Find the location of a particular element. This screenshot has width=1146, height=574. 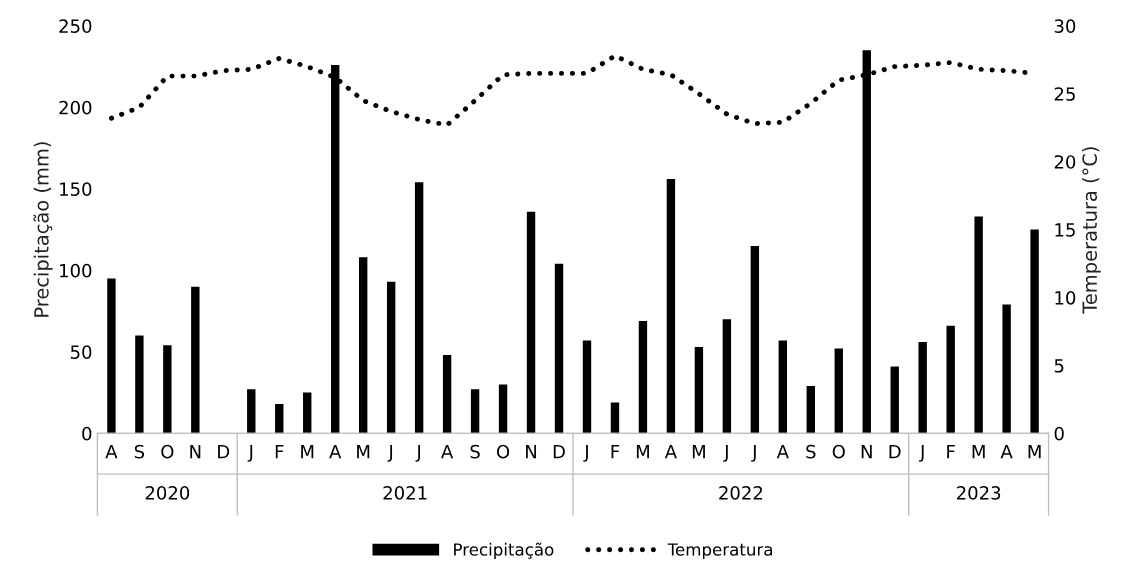

y2-tick-label: 10 is located at coordinates (1065, 297).